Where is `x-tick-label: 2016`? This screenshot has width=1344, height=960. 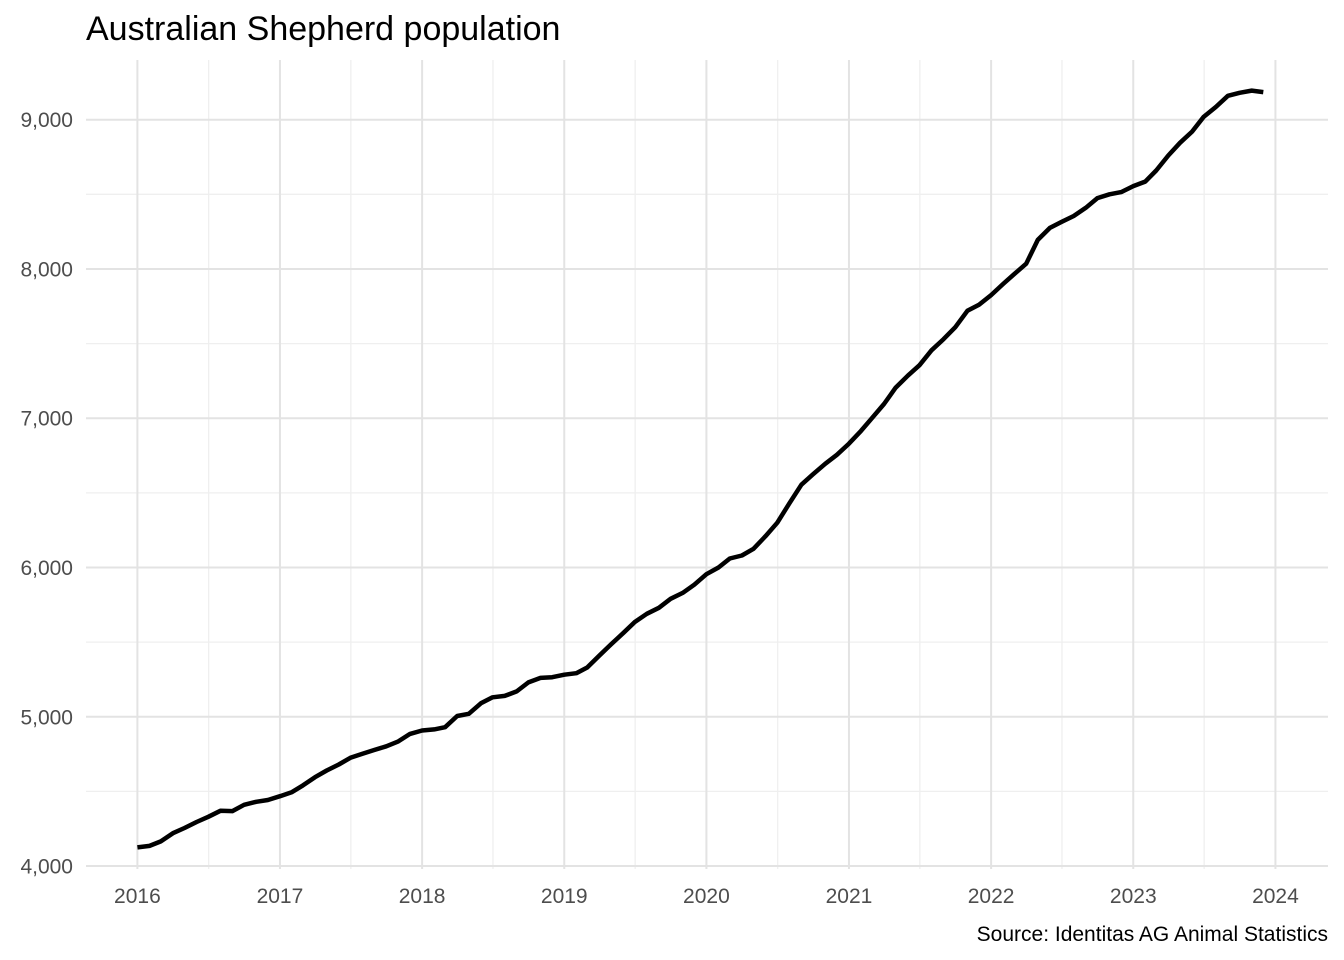 x-tick-label: 2016 is located at coordinates (137, 896).